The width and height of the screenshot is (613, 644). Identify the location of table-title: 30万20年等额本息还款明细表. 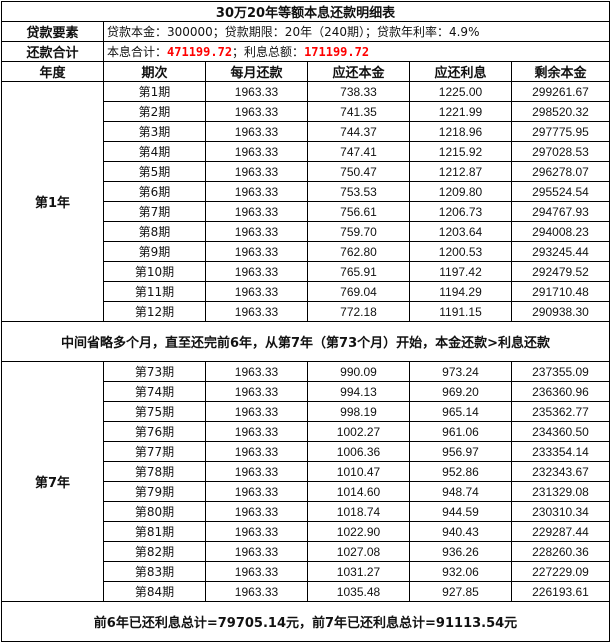
(305, 11).